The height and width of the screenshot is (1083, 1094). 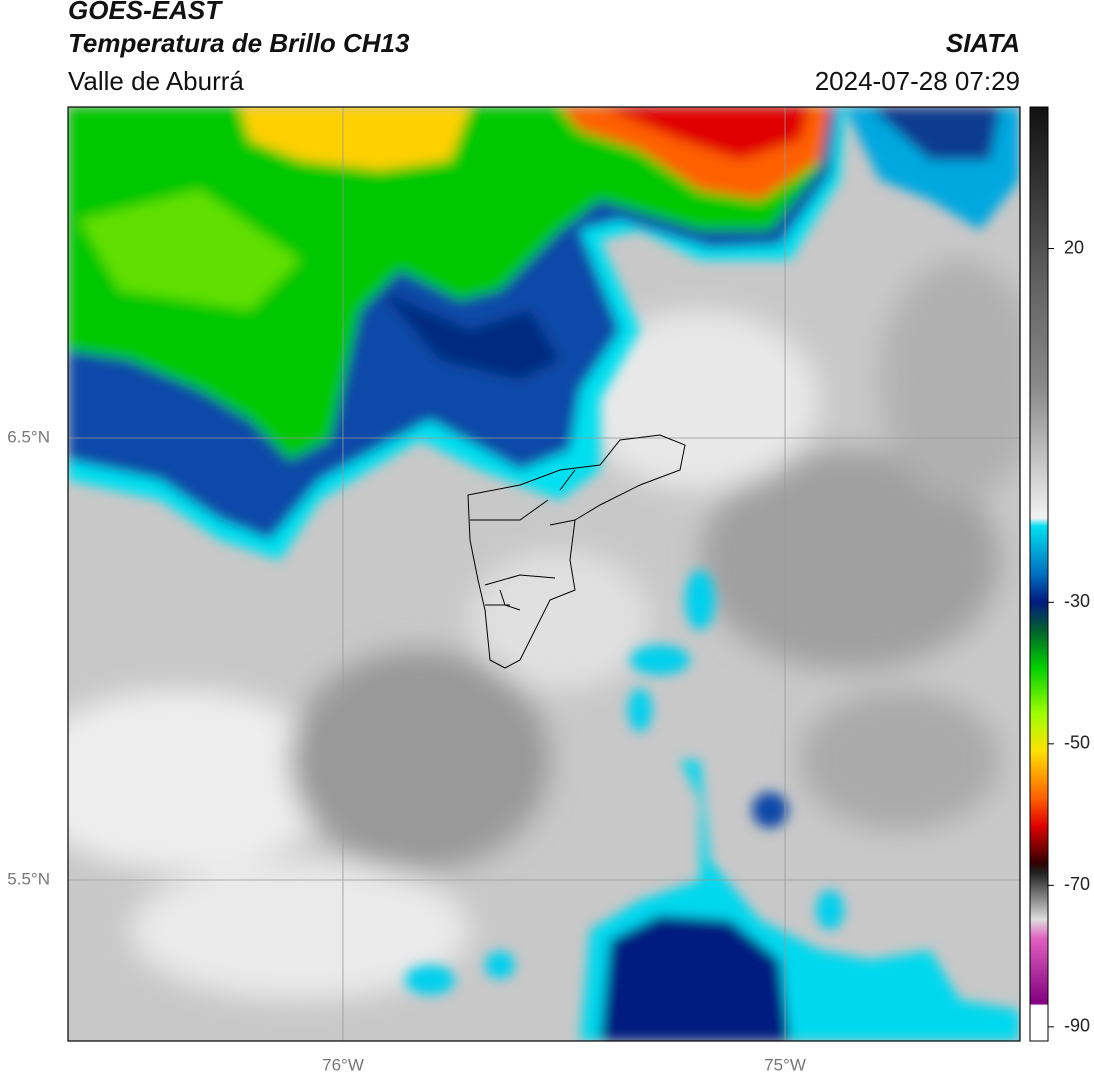 I want to click on colorbar-tick-label: -50, so click(x=1077, y=743).